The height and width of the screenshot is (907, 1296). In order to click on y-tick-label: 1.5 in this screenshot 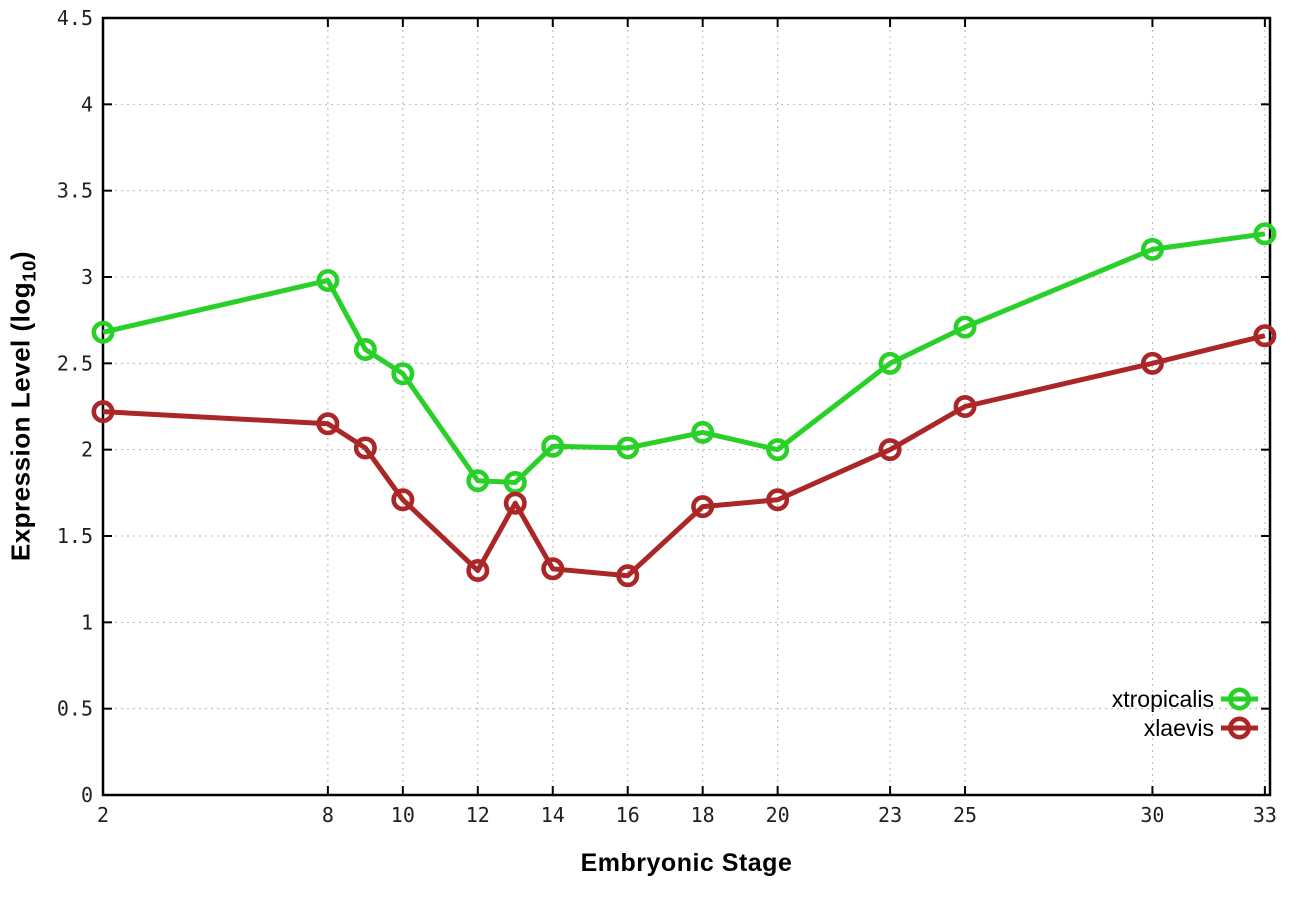, I will do `click(75, 536)`.